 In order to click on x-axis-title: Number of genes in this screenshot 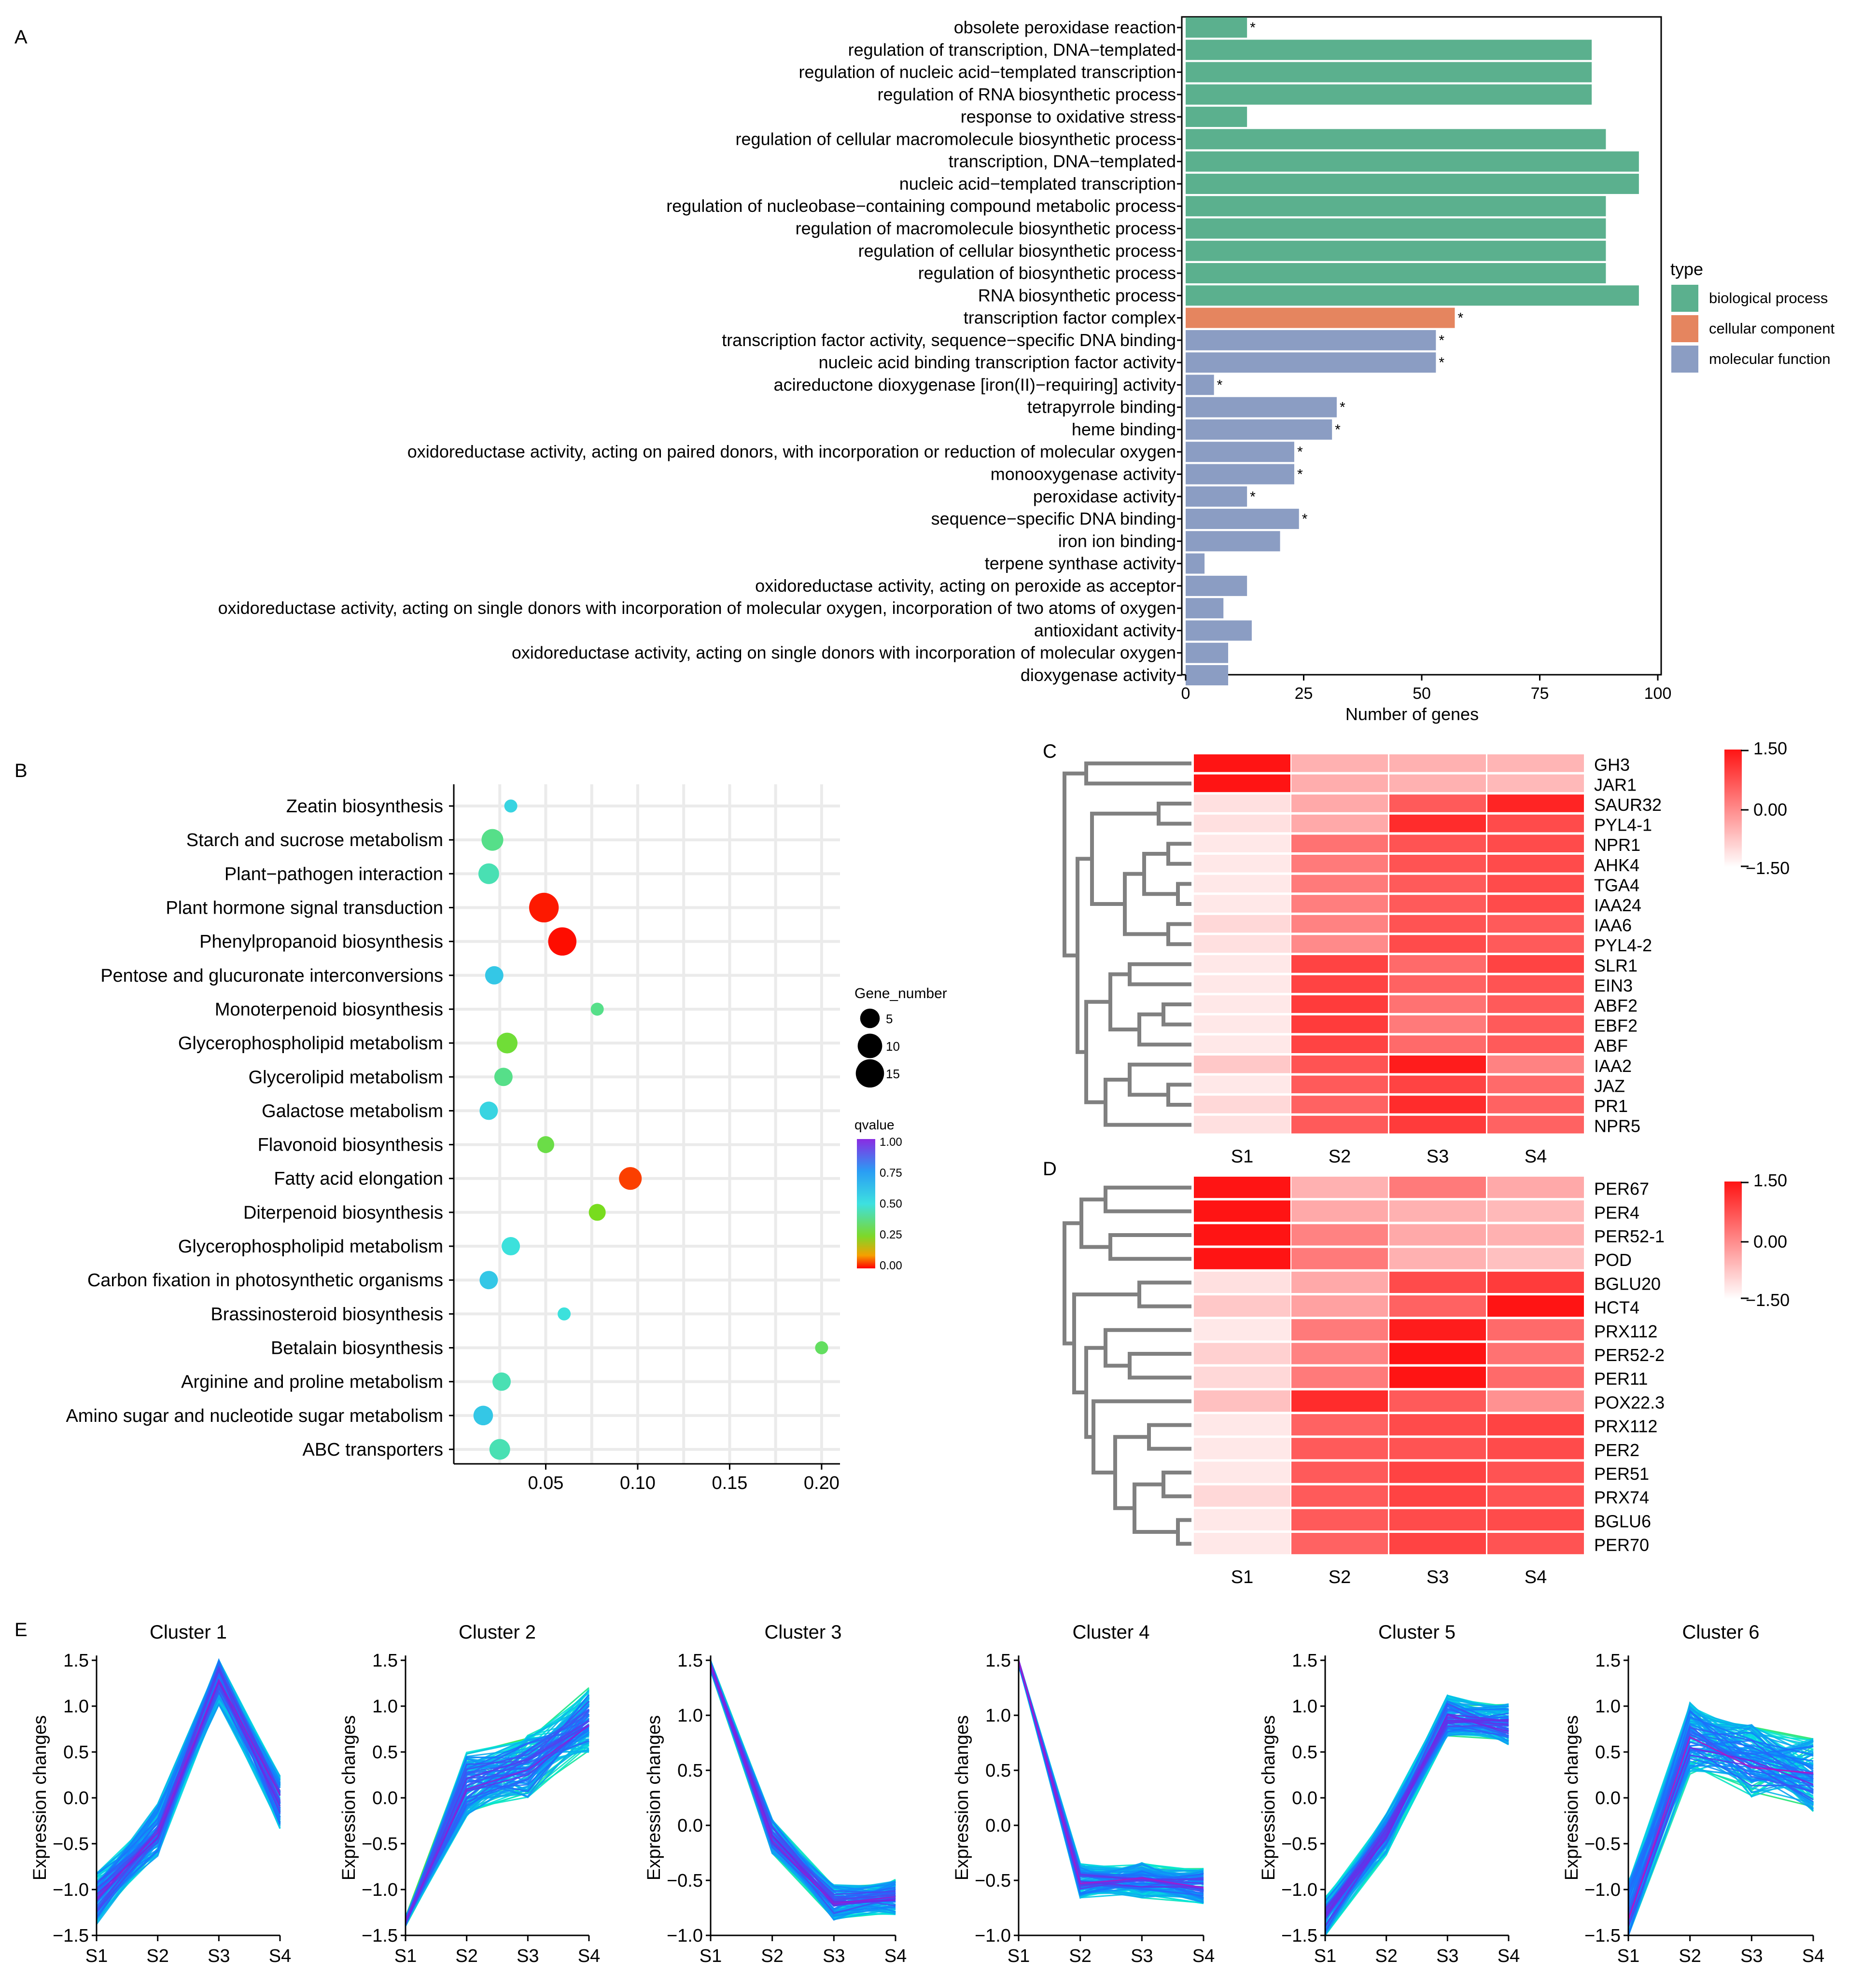, I will do `click(1412, 714)`.